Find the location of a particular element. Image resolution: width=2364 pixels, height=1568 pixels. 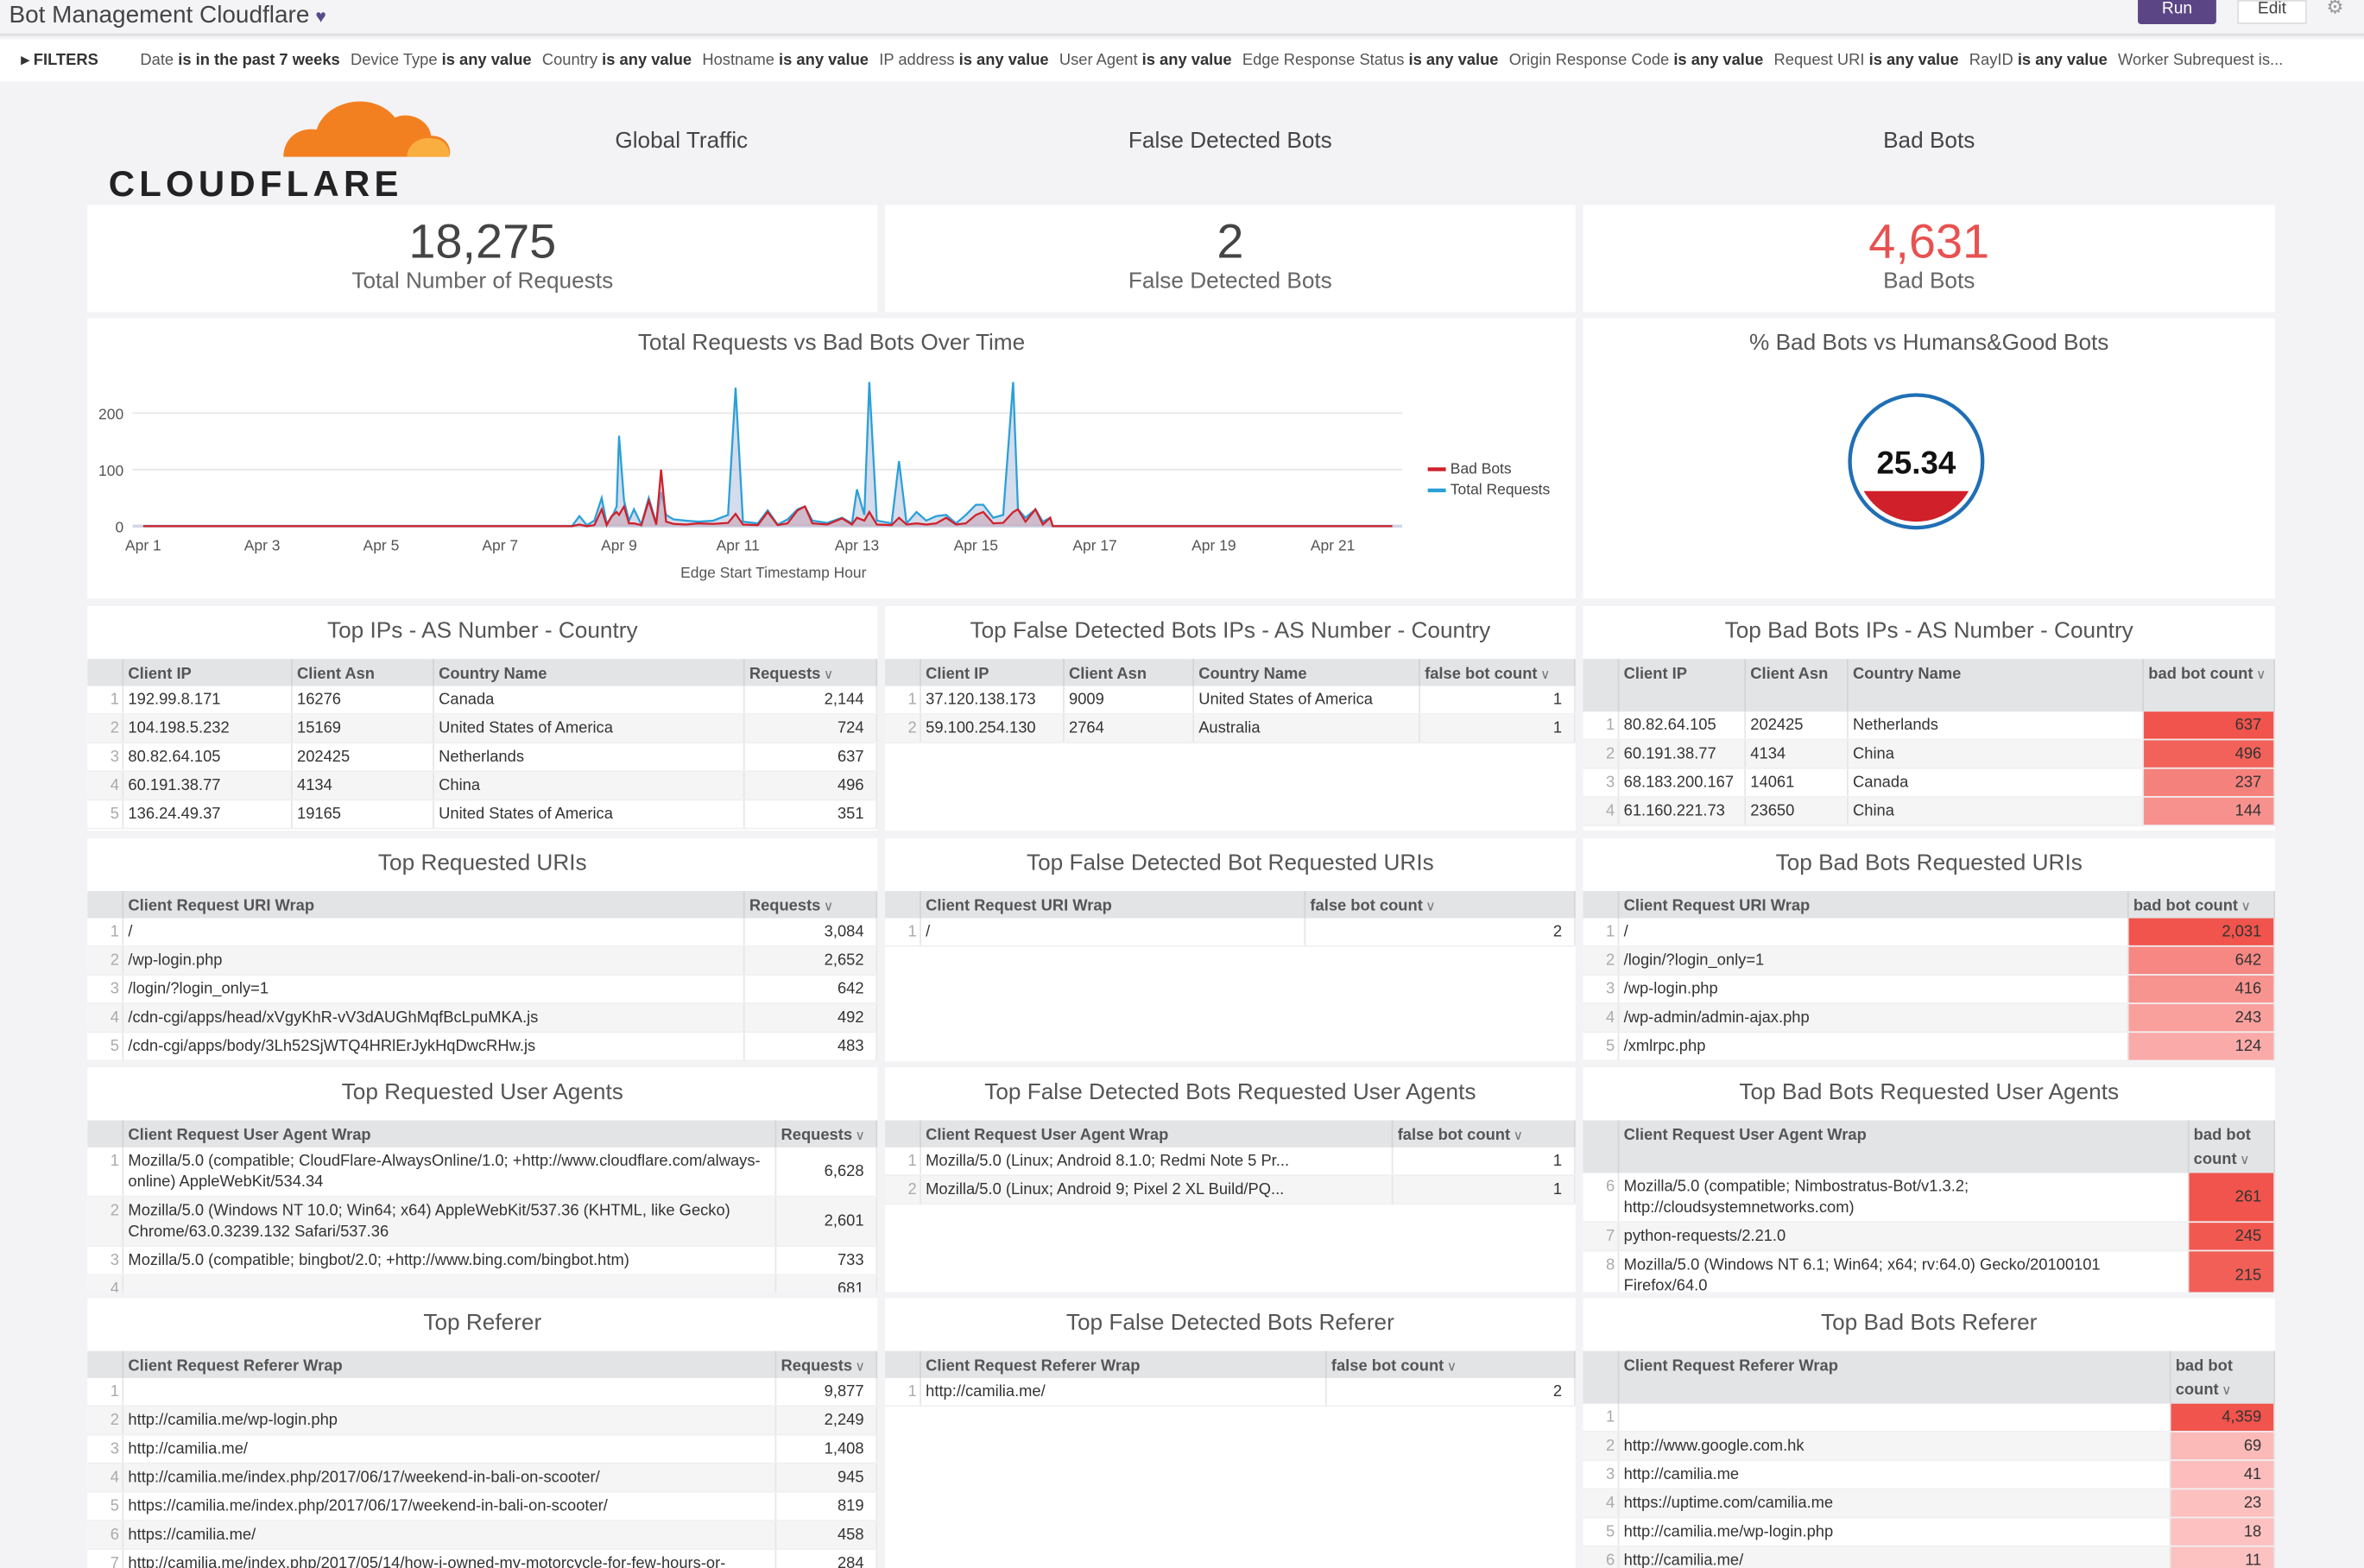

filters-toggle: ▸ FILTERS is located at coordinates (60, 60).